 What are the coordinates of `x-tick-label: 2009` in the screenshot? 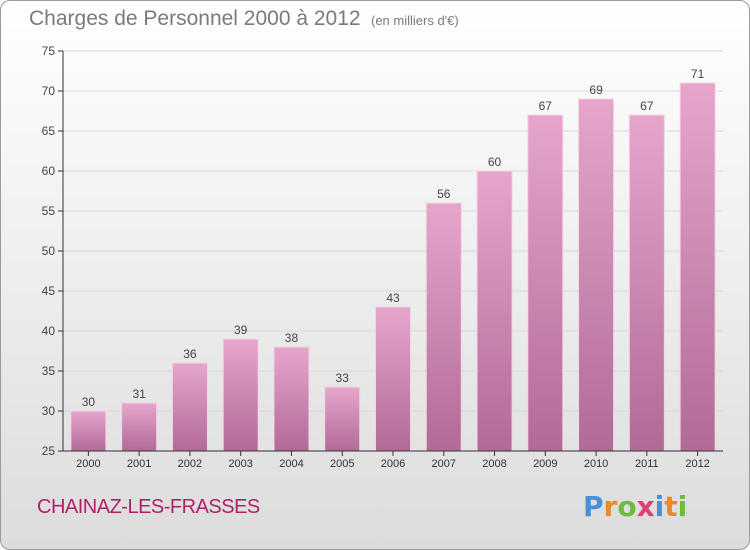 It's located at (545, 464).